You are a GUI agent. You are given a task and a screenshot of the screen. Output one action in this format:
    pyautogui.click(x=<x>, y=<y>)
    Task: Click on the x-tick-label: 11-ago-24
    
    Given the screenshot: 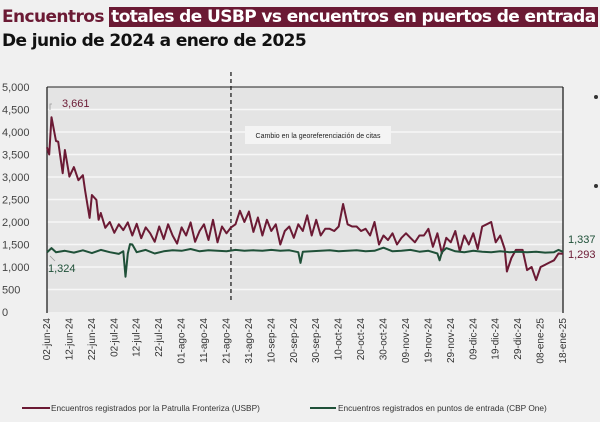 What is the action you would take?
    pyautogui.click(x=204, y=340)
    